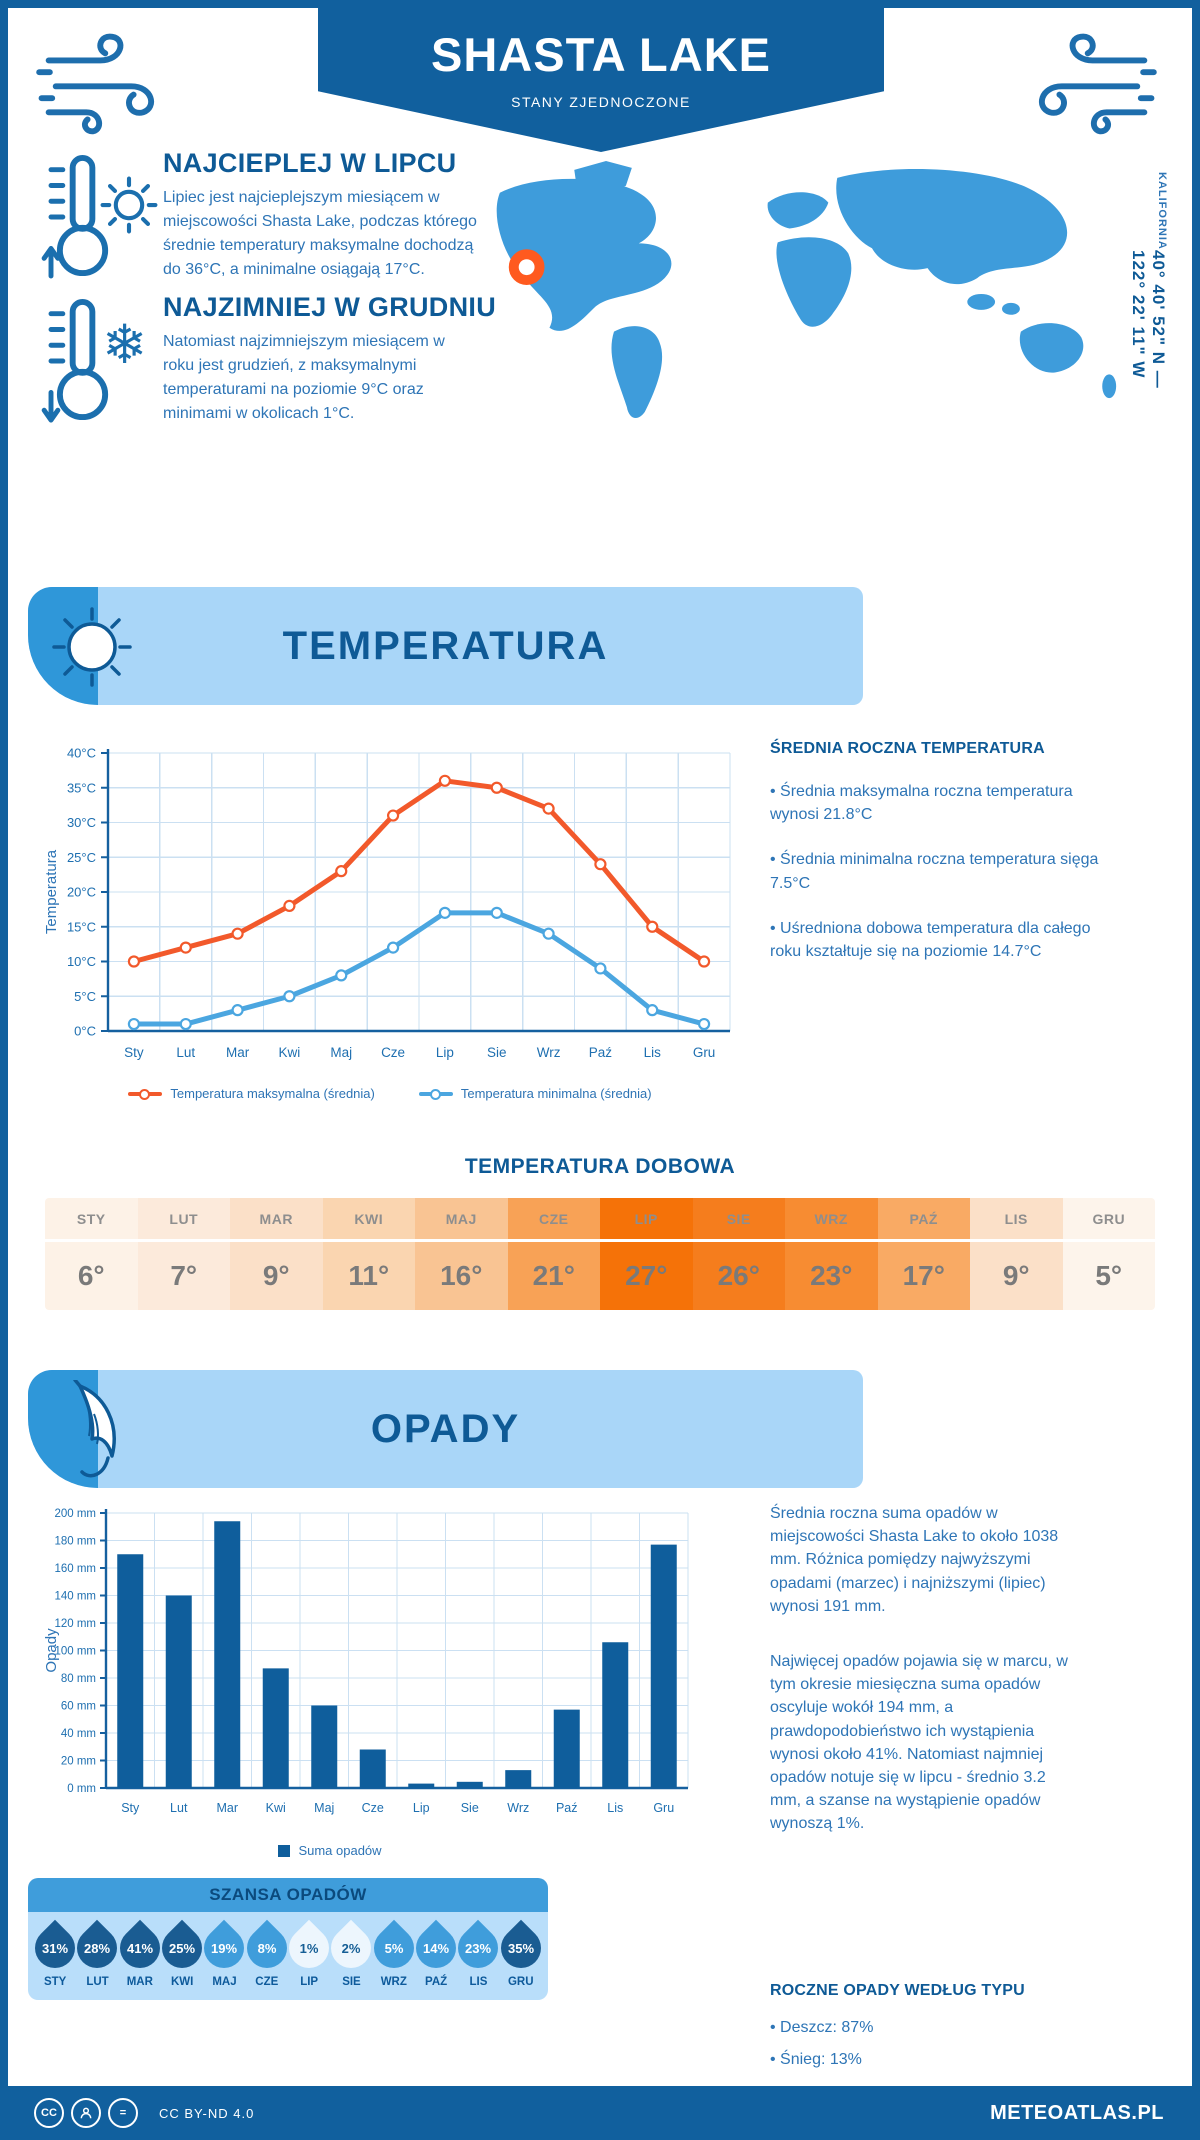 This screenshot has width=1200, height=2140. I want to click on svg-text: Mar, so click(238, 1052).